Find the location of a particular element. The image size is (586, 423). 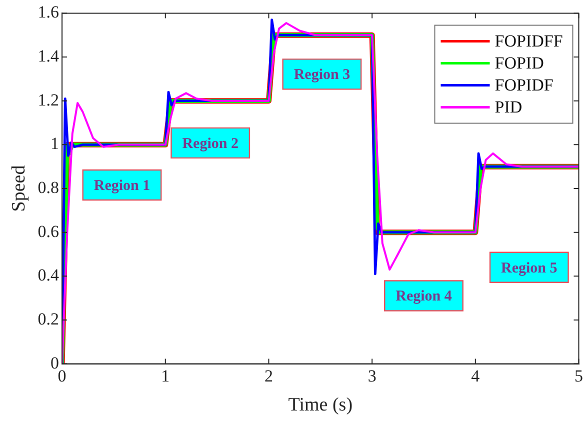

y-tick-label: 1 is located at coordinates (55, 144).